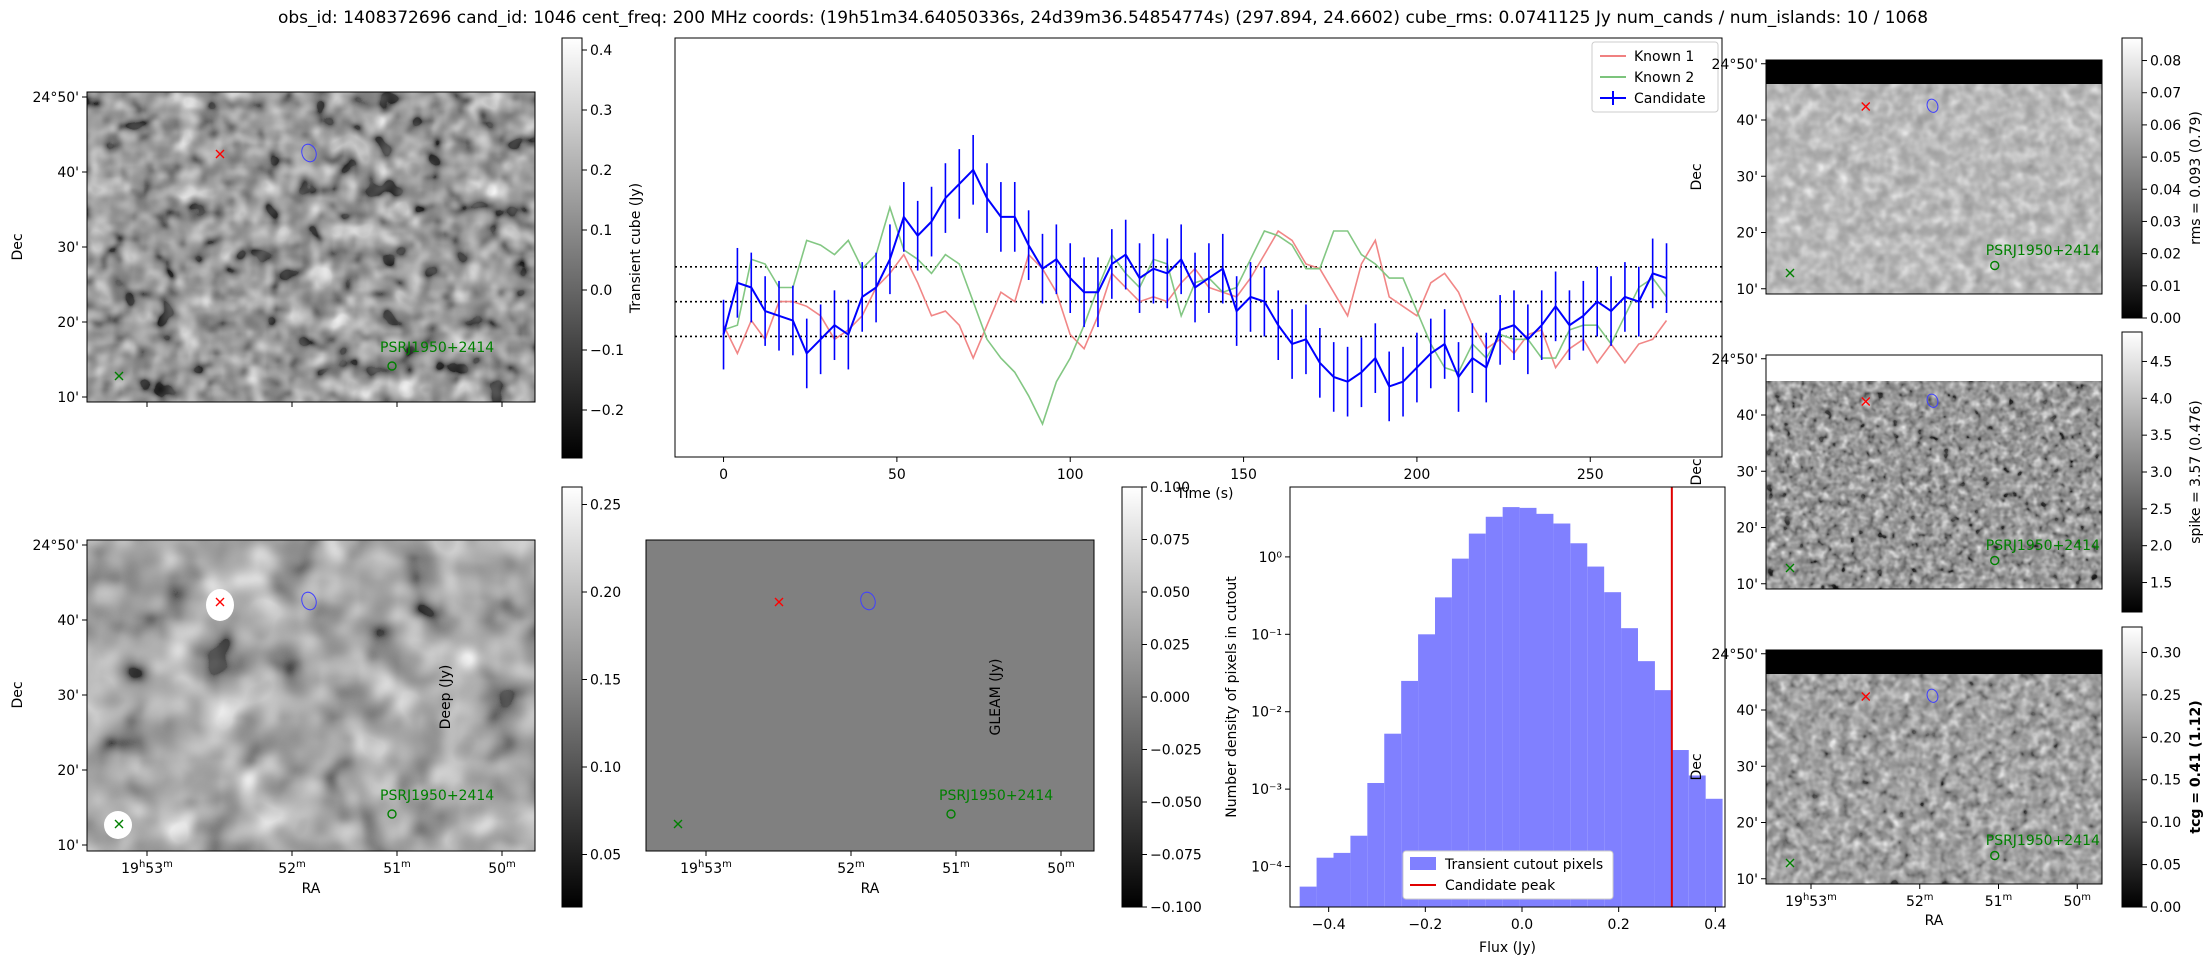 This screenshot has height=963, width=2207. Describe the element at coordinates (1232, 697) in the screenshot. I see `y-axis-label: Number density of pixels in cutout` at that location.